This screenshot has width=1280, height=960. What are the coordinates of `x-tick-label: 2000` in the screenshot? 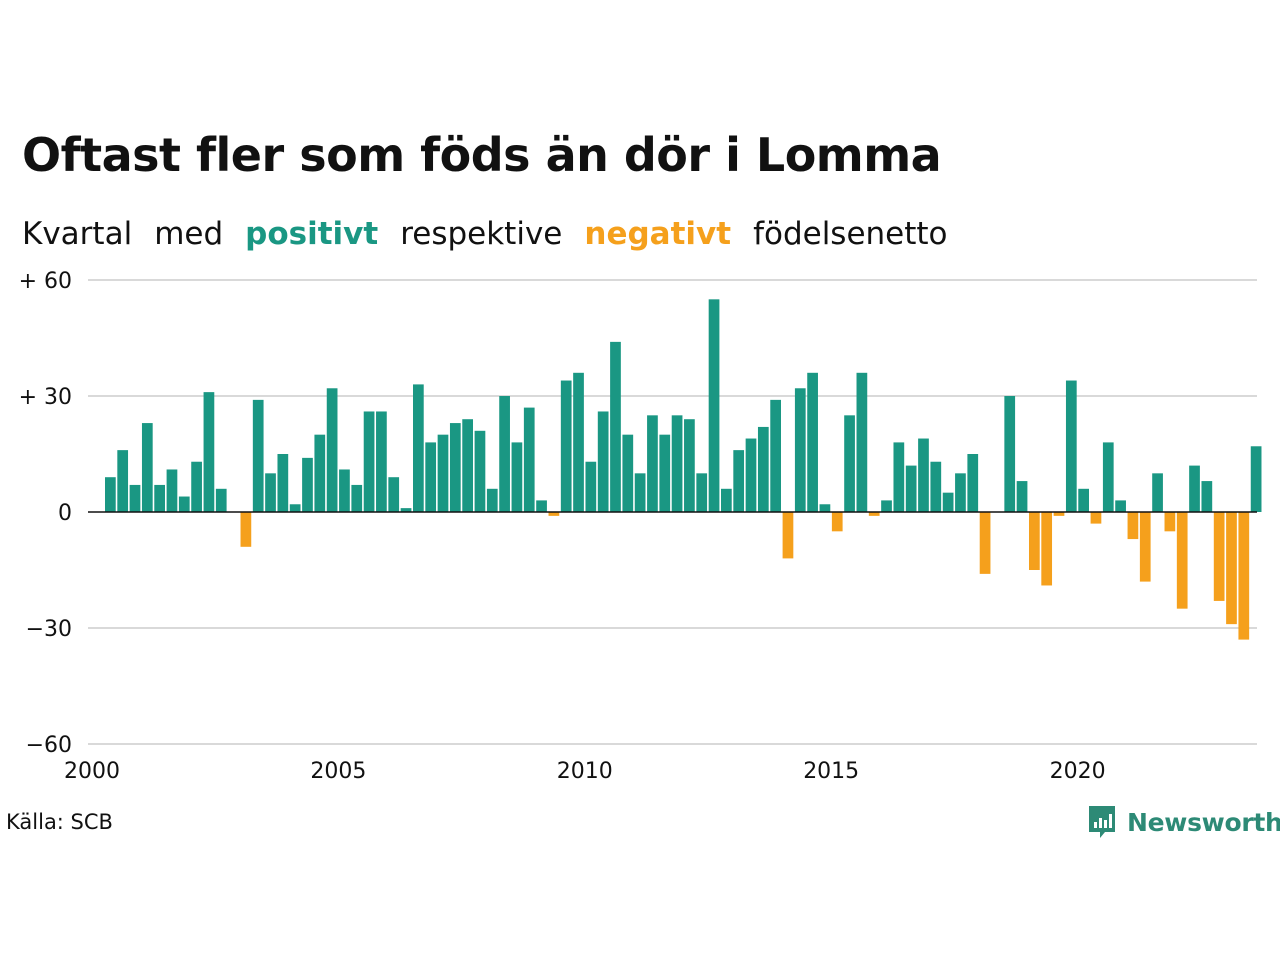 It's located at (92, 771).